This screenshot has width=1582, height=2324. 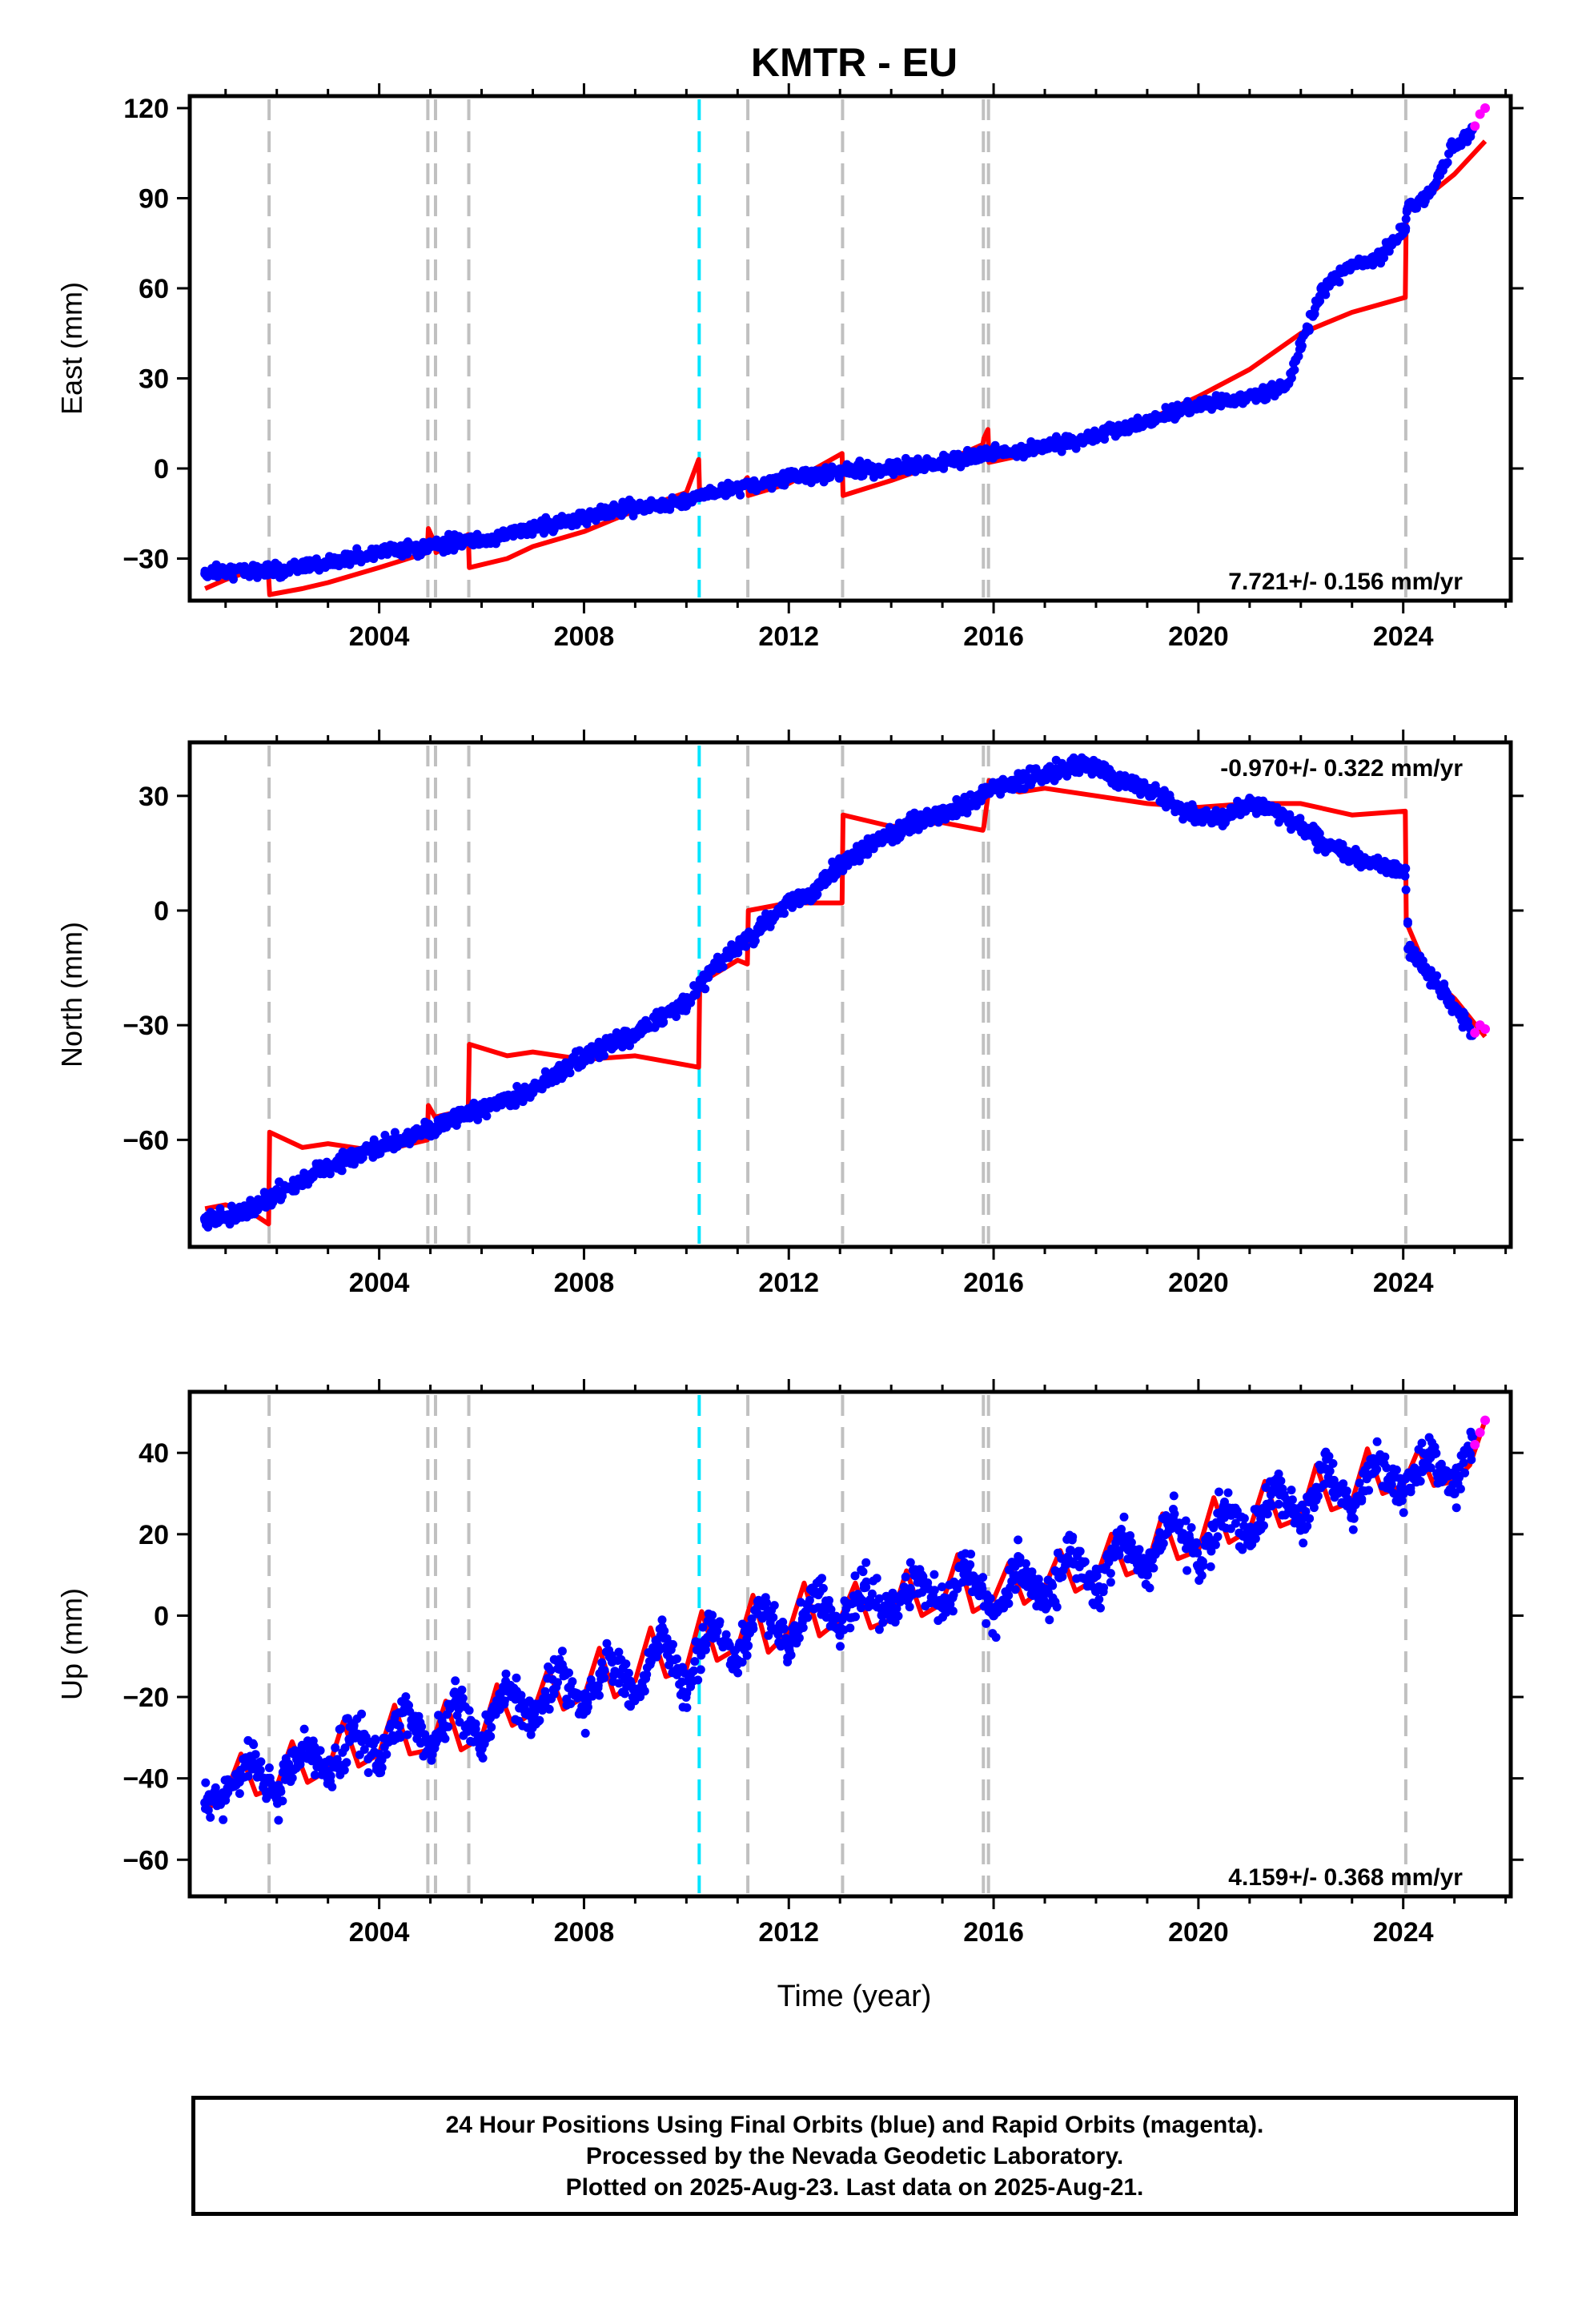 I want to click on y-tick-label: 120, so click(x=146, y=109).